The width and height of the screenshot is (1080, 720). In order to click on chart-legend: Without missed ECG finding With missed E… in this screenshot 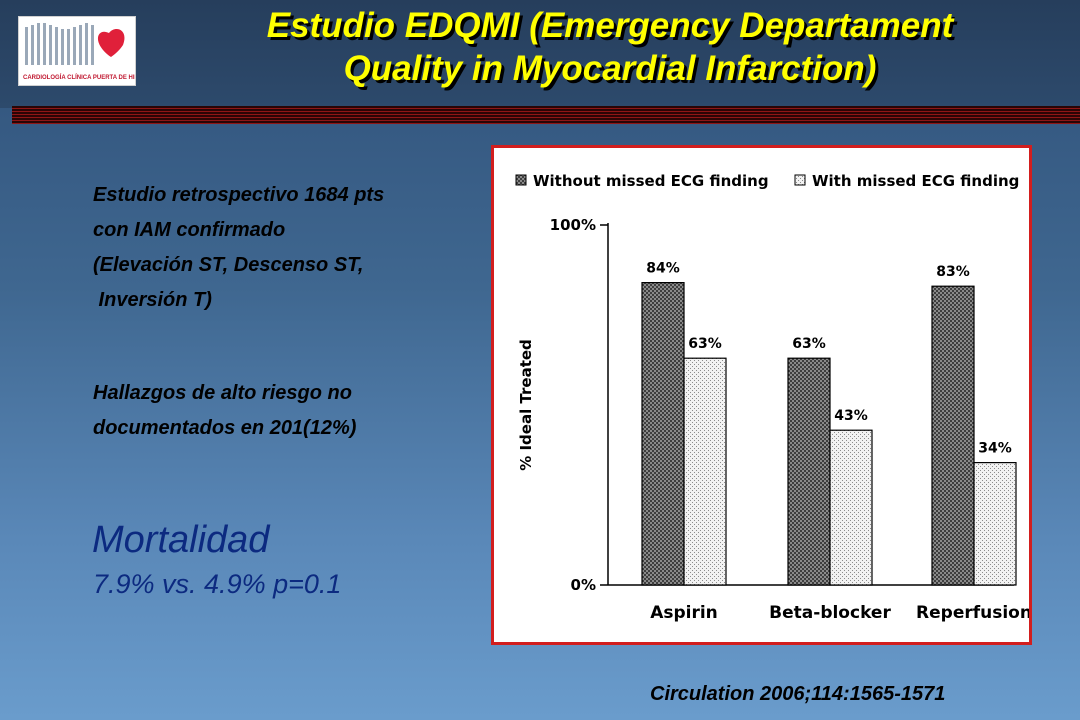, I will do `click(767, 181)`.